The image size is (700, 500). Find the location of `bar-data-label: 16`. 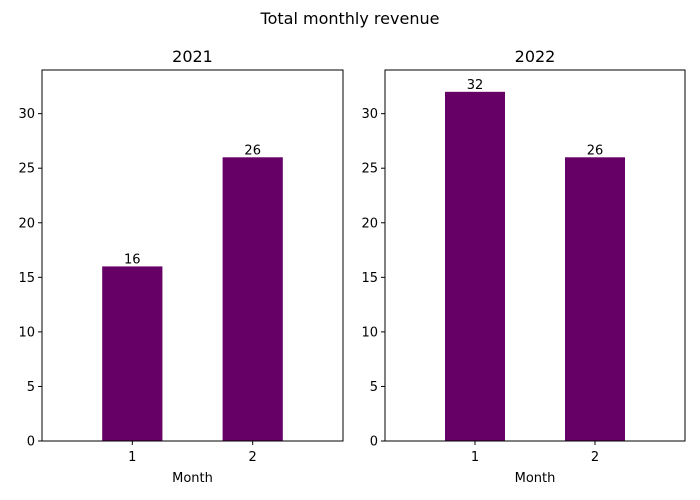

bar-data-label: 16 is located at coordinates (132, 259).